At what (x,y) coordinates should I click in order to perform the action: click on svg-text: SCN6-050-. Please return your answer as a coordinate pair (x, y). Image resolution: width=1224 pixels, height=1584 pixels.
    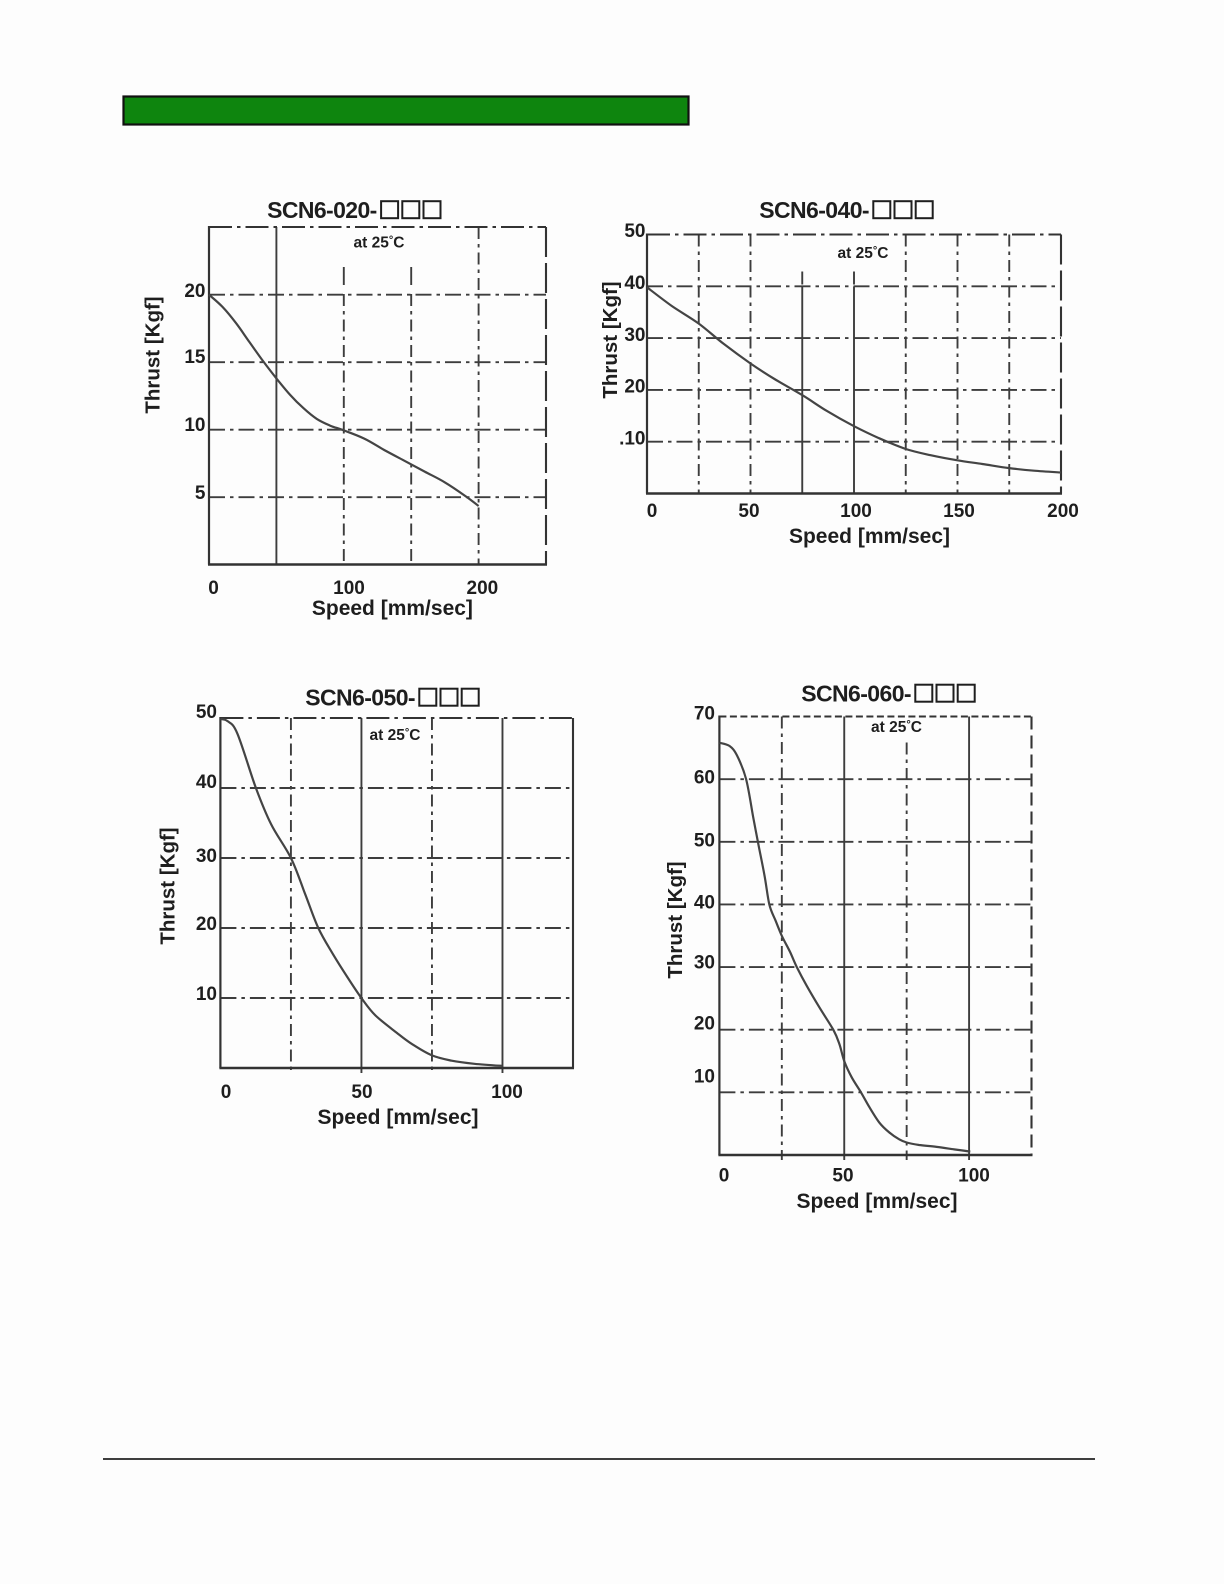
    Looking at the image, I should click on (360, 698).